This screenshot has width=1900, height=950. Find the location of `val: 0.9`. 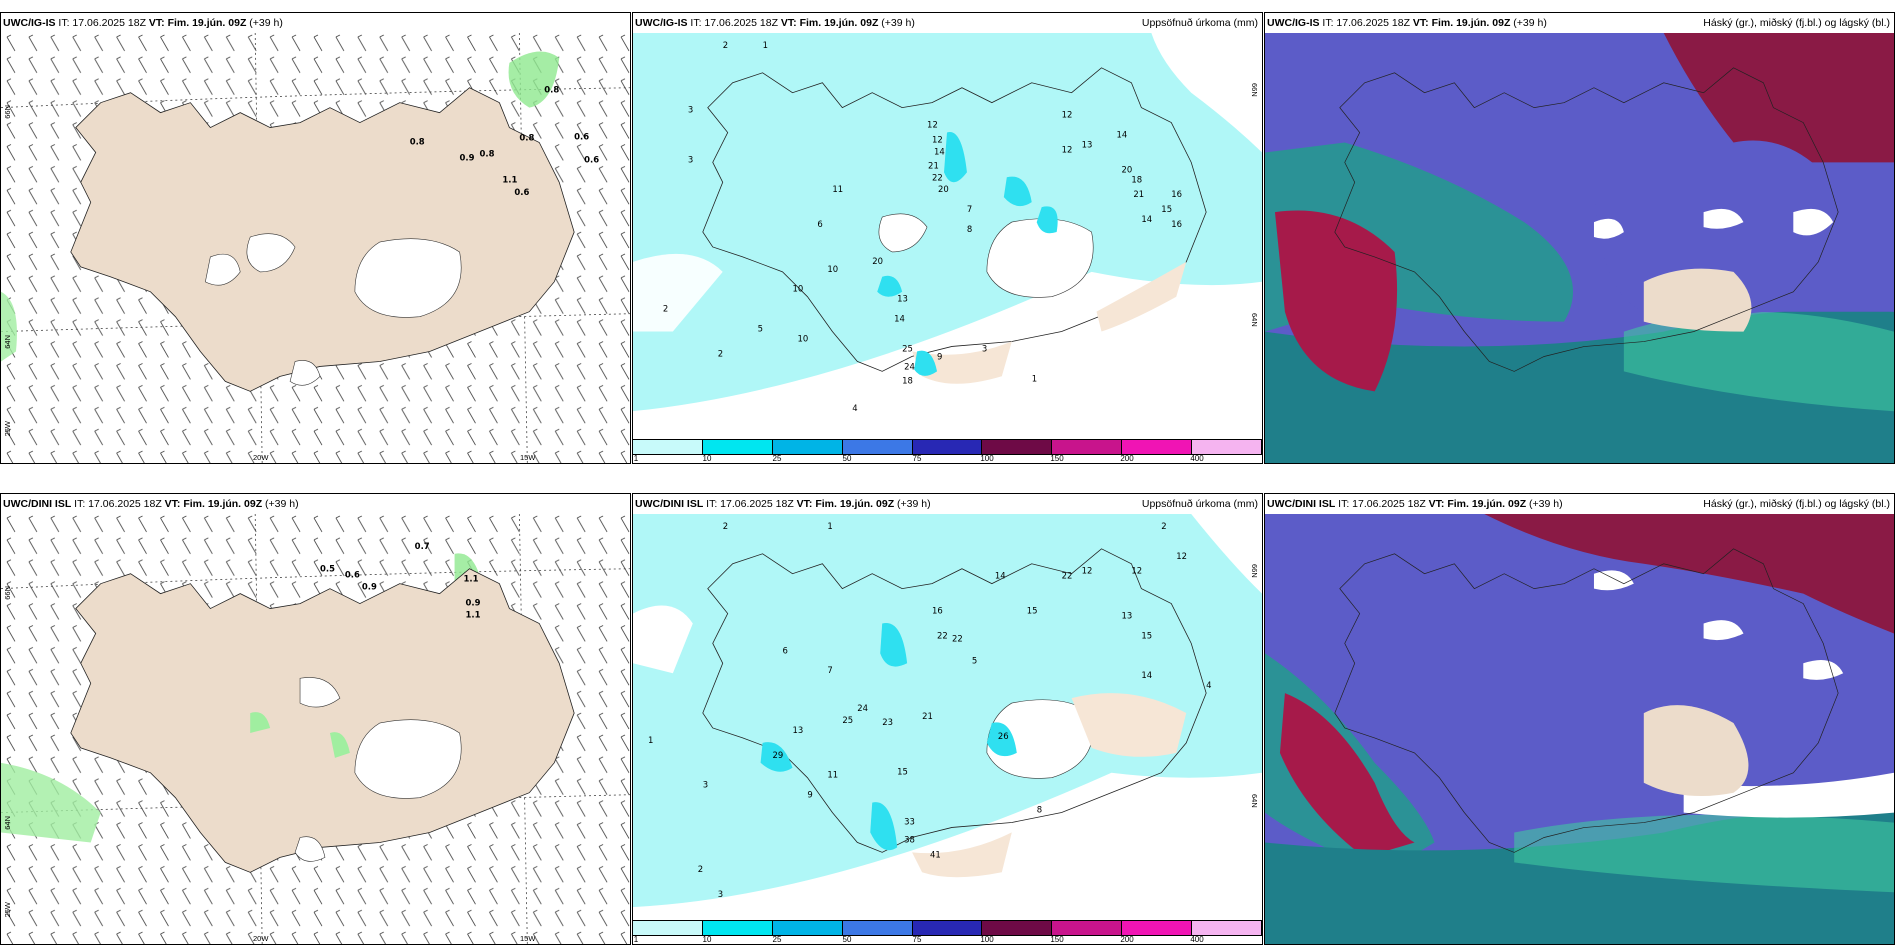

val: 0.9 is located at coordinates (473, 603).